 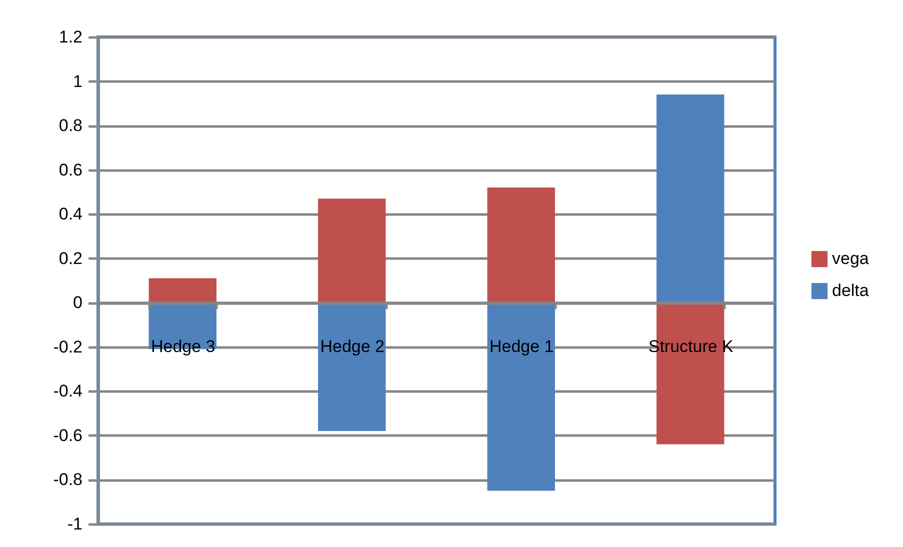 What do you see at coordinates (74, 524) in the screenshot?
I see `y-tick-label: -1` at bounding box center [74, 524].